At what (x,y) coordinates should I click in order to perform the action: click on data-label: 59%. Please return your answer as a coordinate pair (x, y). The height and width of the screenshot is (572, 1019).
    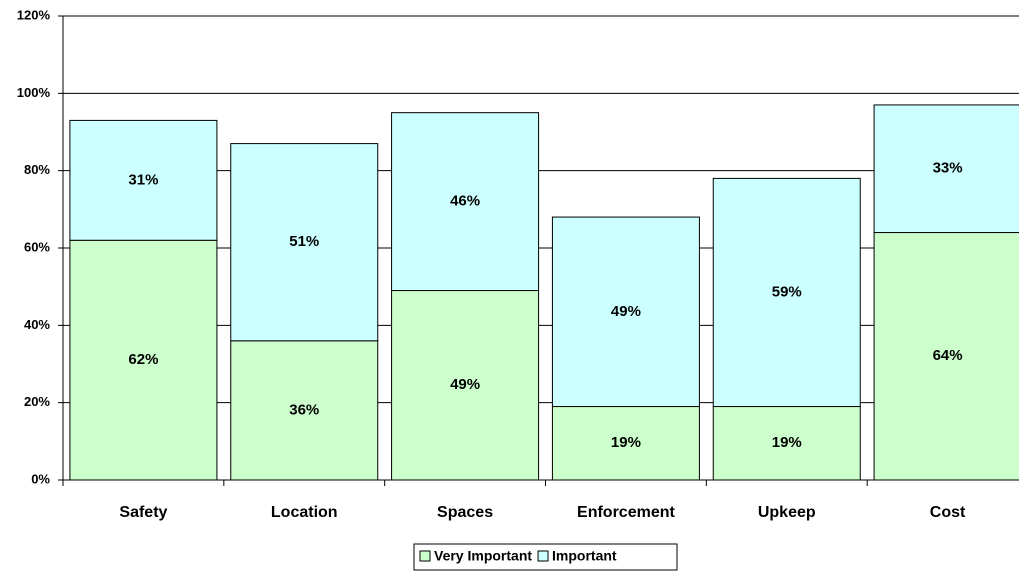
    Looking at the image, I should click on (787, 291).